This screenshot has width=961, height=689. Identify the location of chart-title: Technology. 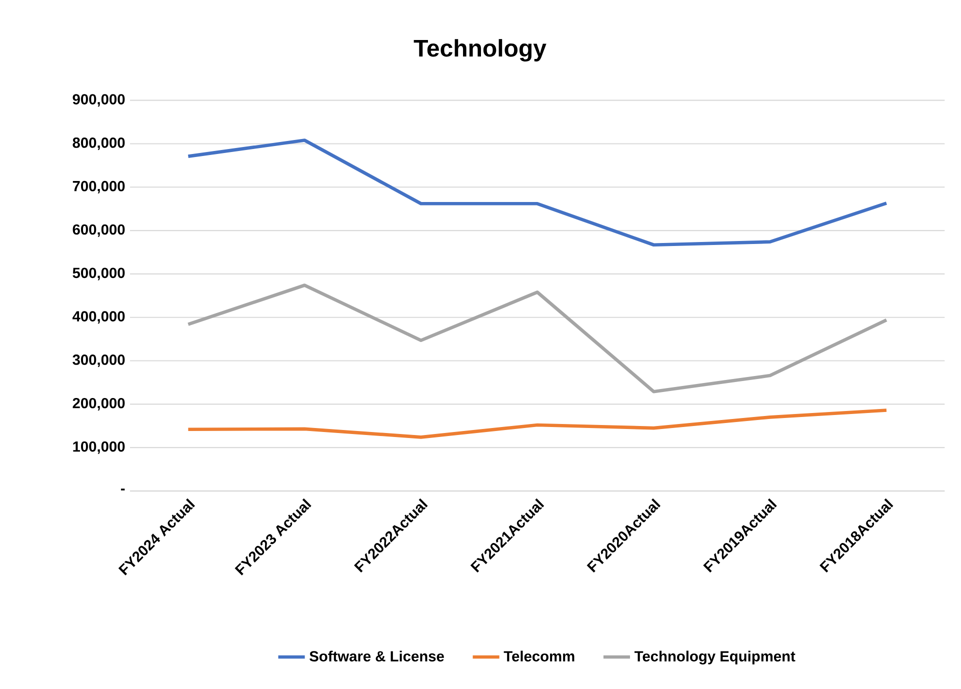
(480, 50).